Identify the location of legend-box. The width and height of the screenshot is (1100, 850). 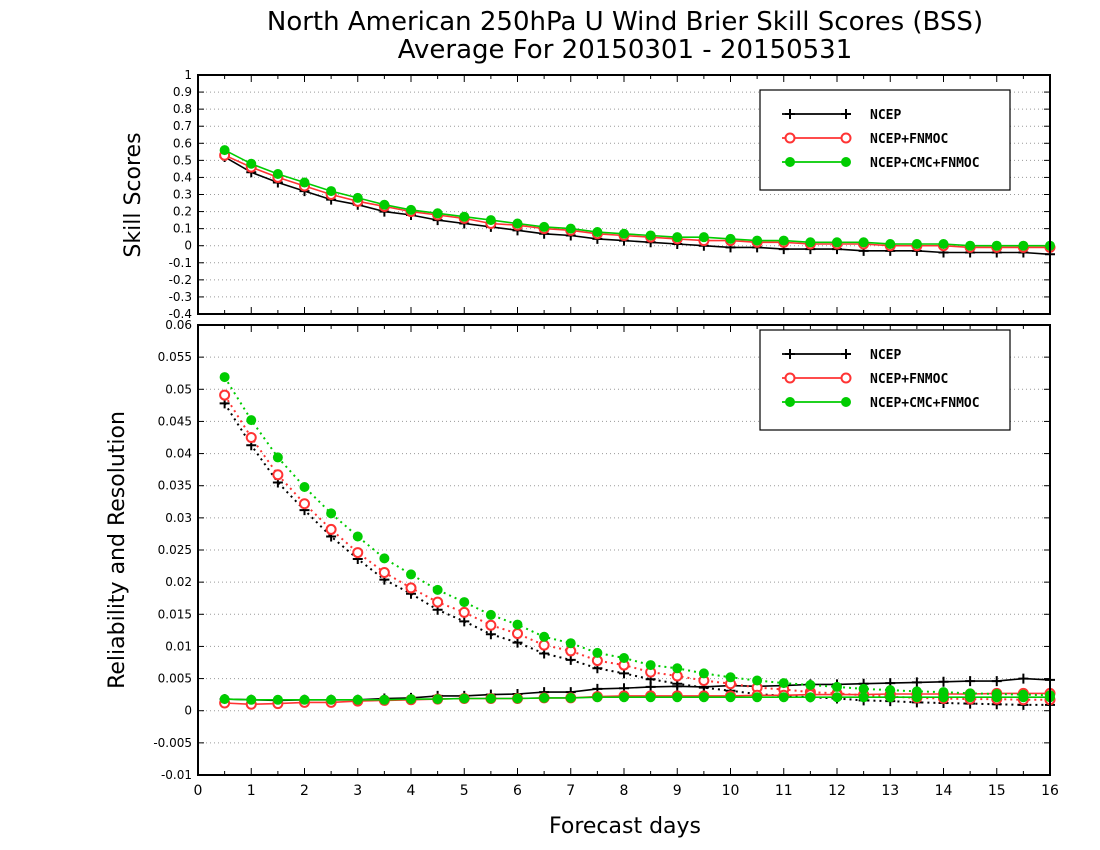
(885, 380).